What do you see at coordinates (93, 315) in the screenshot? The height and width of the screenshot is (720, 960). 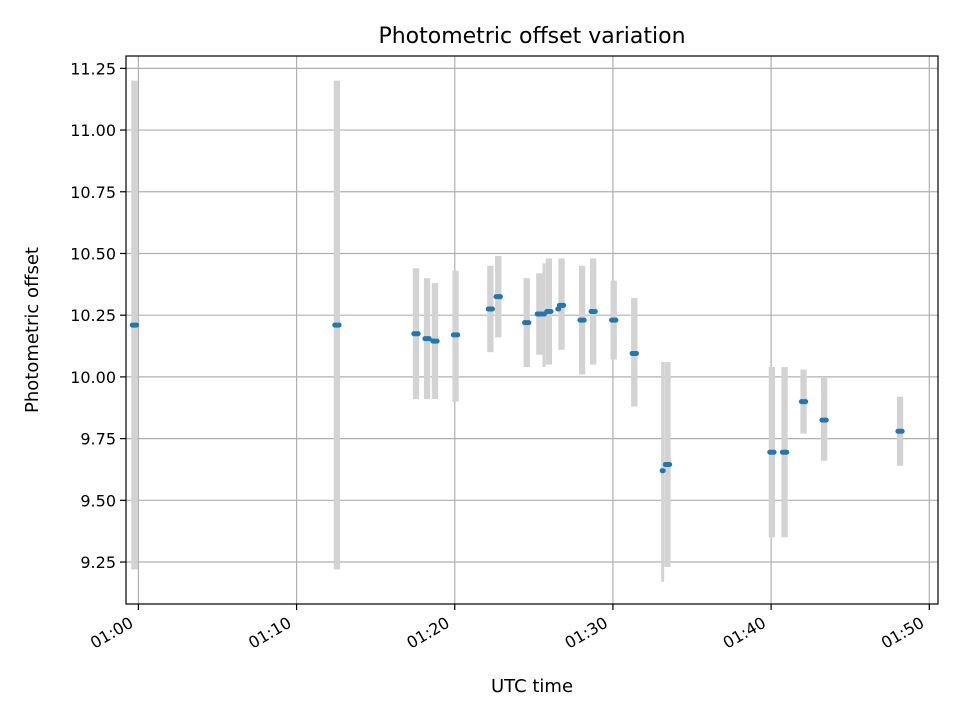 I see `y-tick-label: 10.25` at bounding box center [93, 315].